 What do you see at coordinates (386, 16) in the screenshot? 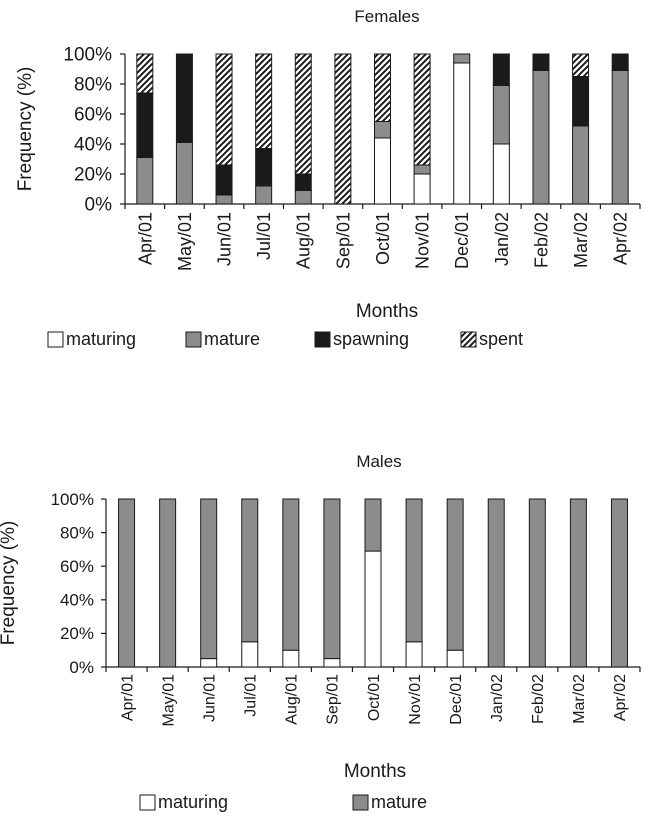
I see `chart-title: Females` at bounding box center [386, 16].